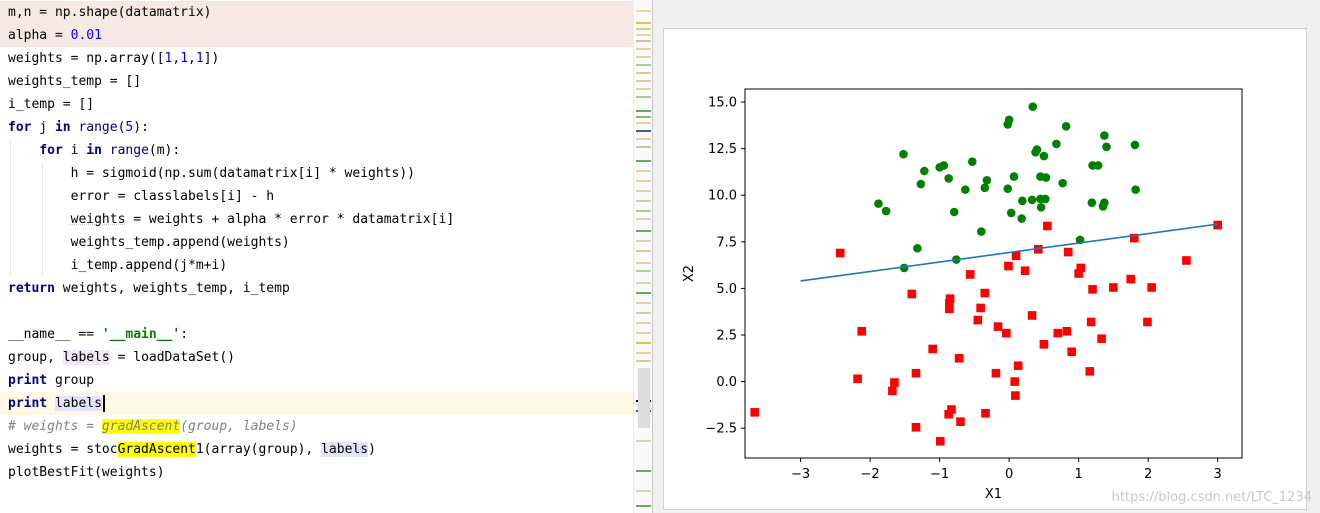 The image size is (1320, 513). Describe the element at coordinates (316, 472) in the screenshot. I see `code-line: plotBestFit(weights)` at that location.